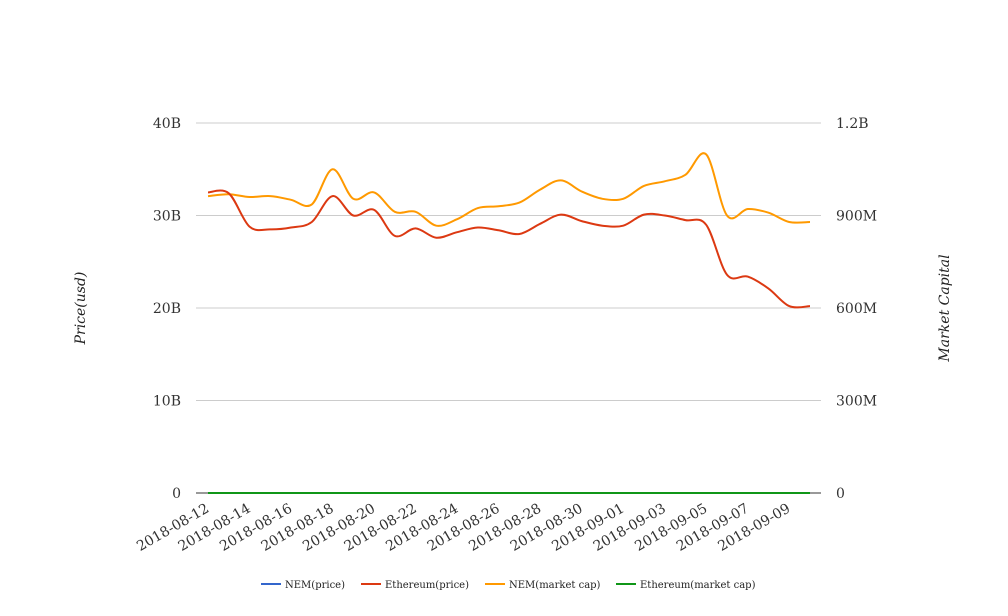 The image size is (1008, 616). I want to click on legend-label: NEM(price), so click(315, 585).